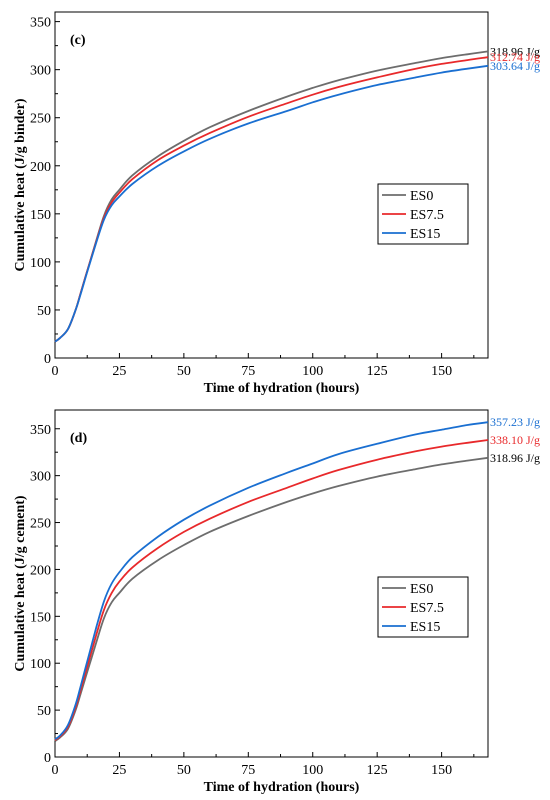 Image resolution: width=550 pixels, height=800 pixels. Describe the element at coordinates (78, 40) in the screenshot. I see `panel-label: (c)` at that location.